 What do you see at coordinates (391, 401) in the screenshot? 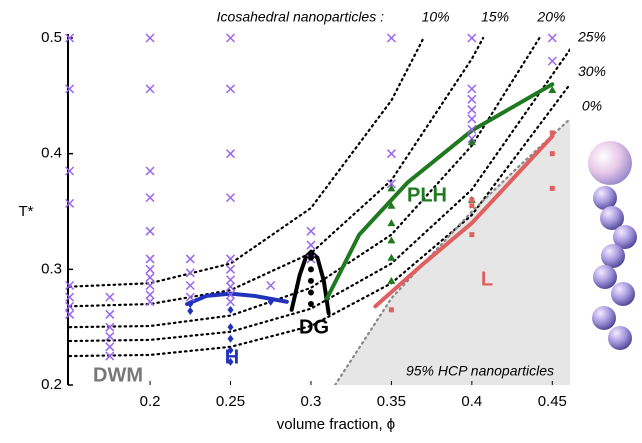
I see `x-tick-label: 0.35` at bounding box center [391, 401].